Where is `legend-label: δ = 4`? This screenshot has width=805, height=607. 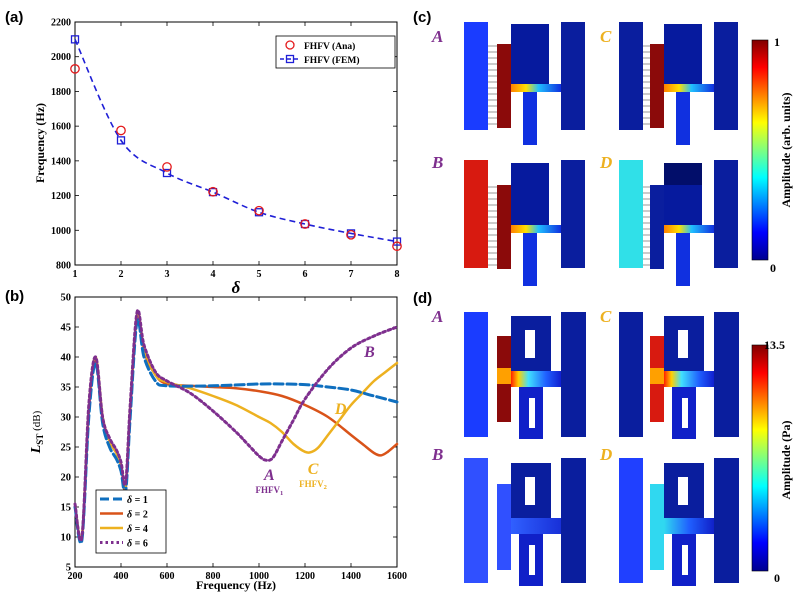
legend-label: δ = 4 is located at coordinates (137, 529).